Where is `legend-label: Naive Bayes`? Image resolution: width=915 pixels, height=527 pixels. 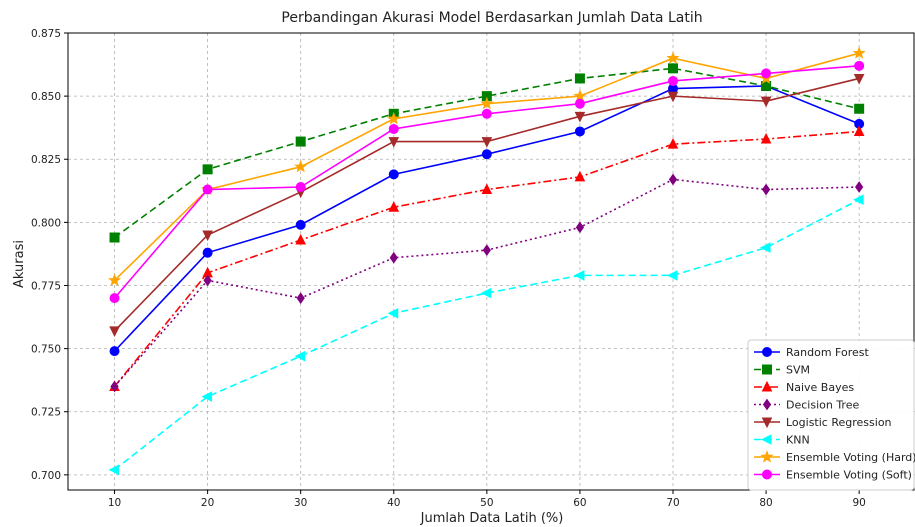
legend-label: Naive Bayes is located at coordinates (820, 387).